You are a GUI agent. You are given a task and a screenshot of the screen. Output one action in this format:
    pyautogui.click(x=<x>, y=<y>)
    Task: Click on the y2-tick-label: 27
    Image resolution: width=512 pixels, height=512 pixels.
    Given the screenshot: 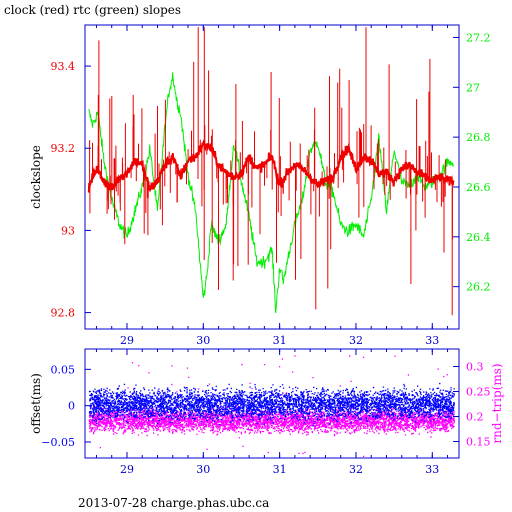 What is the action you would take?
    pyautogui.click(x=473, y=87)
    